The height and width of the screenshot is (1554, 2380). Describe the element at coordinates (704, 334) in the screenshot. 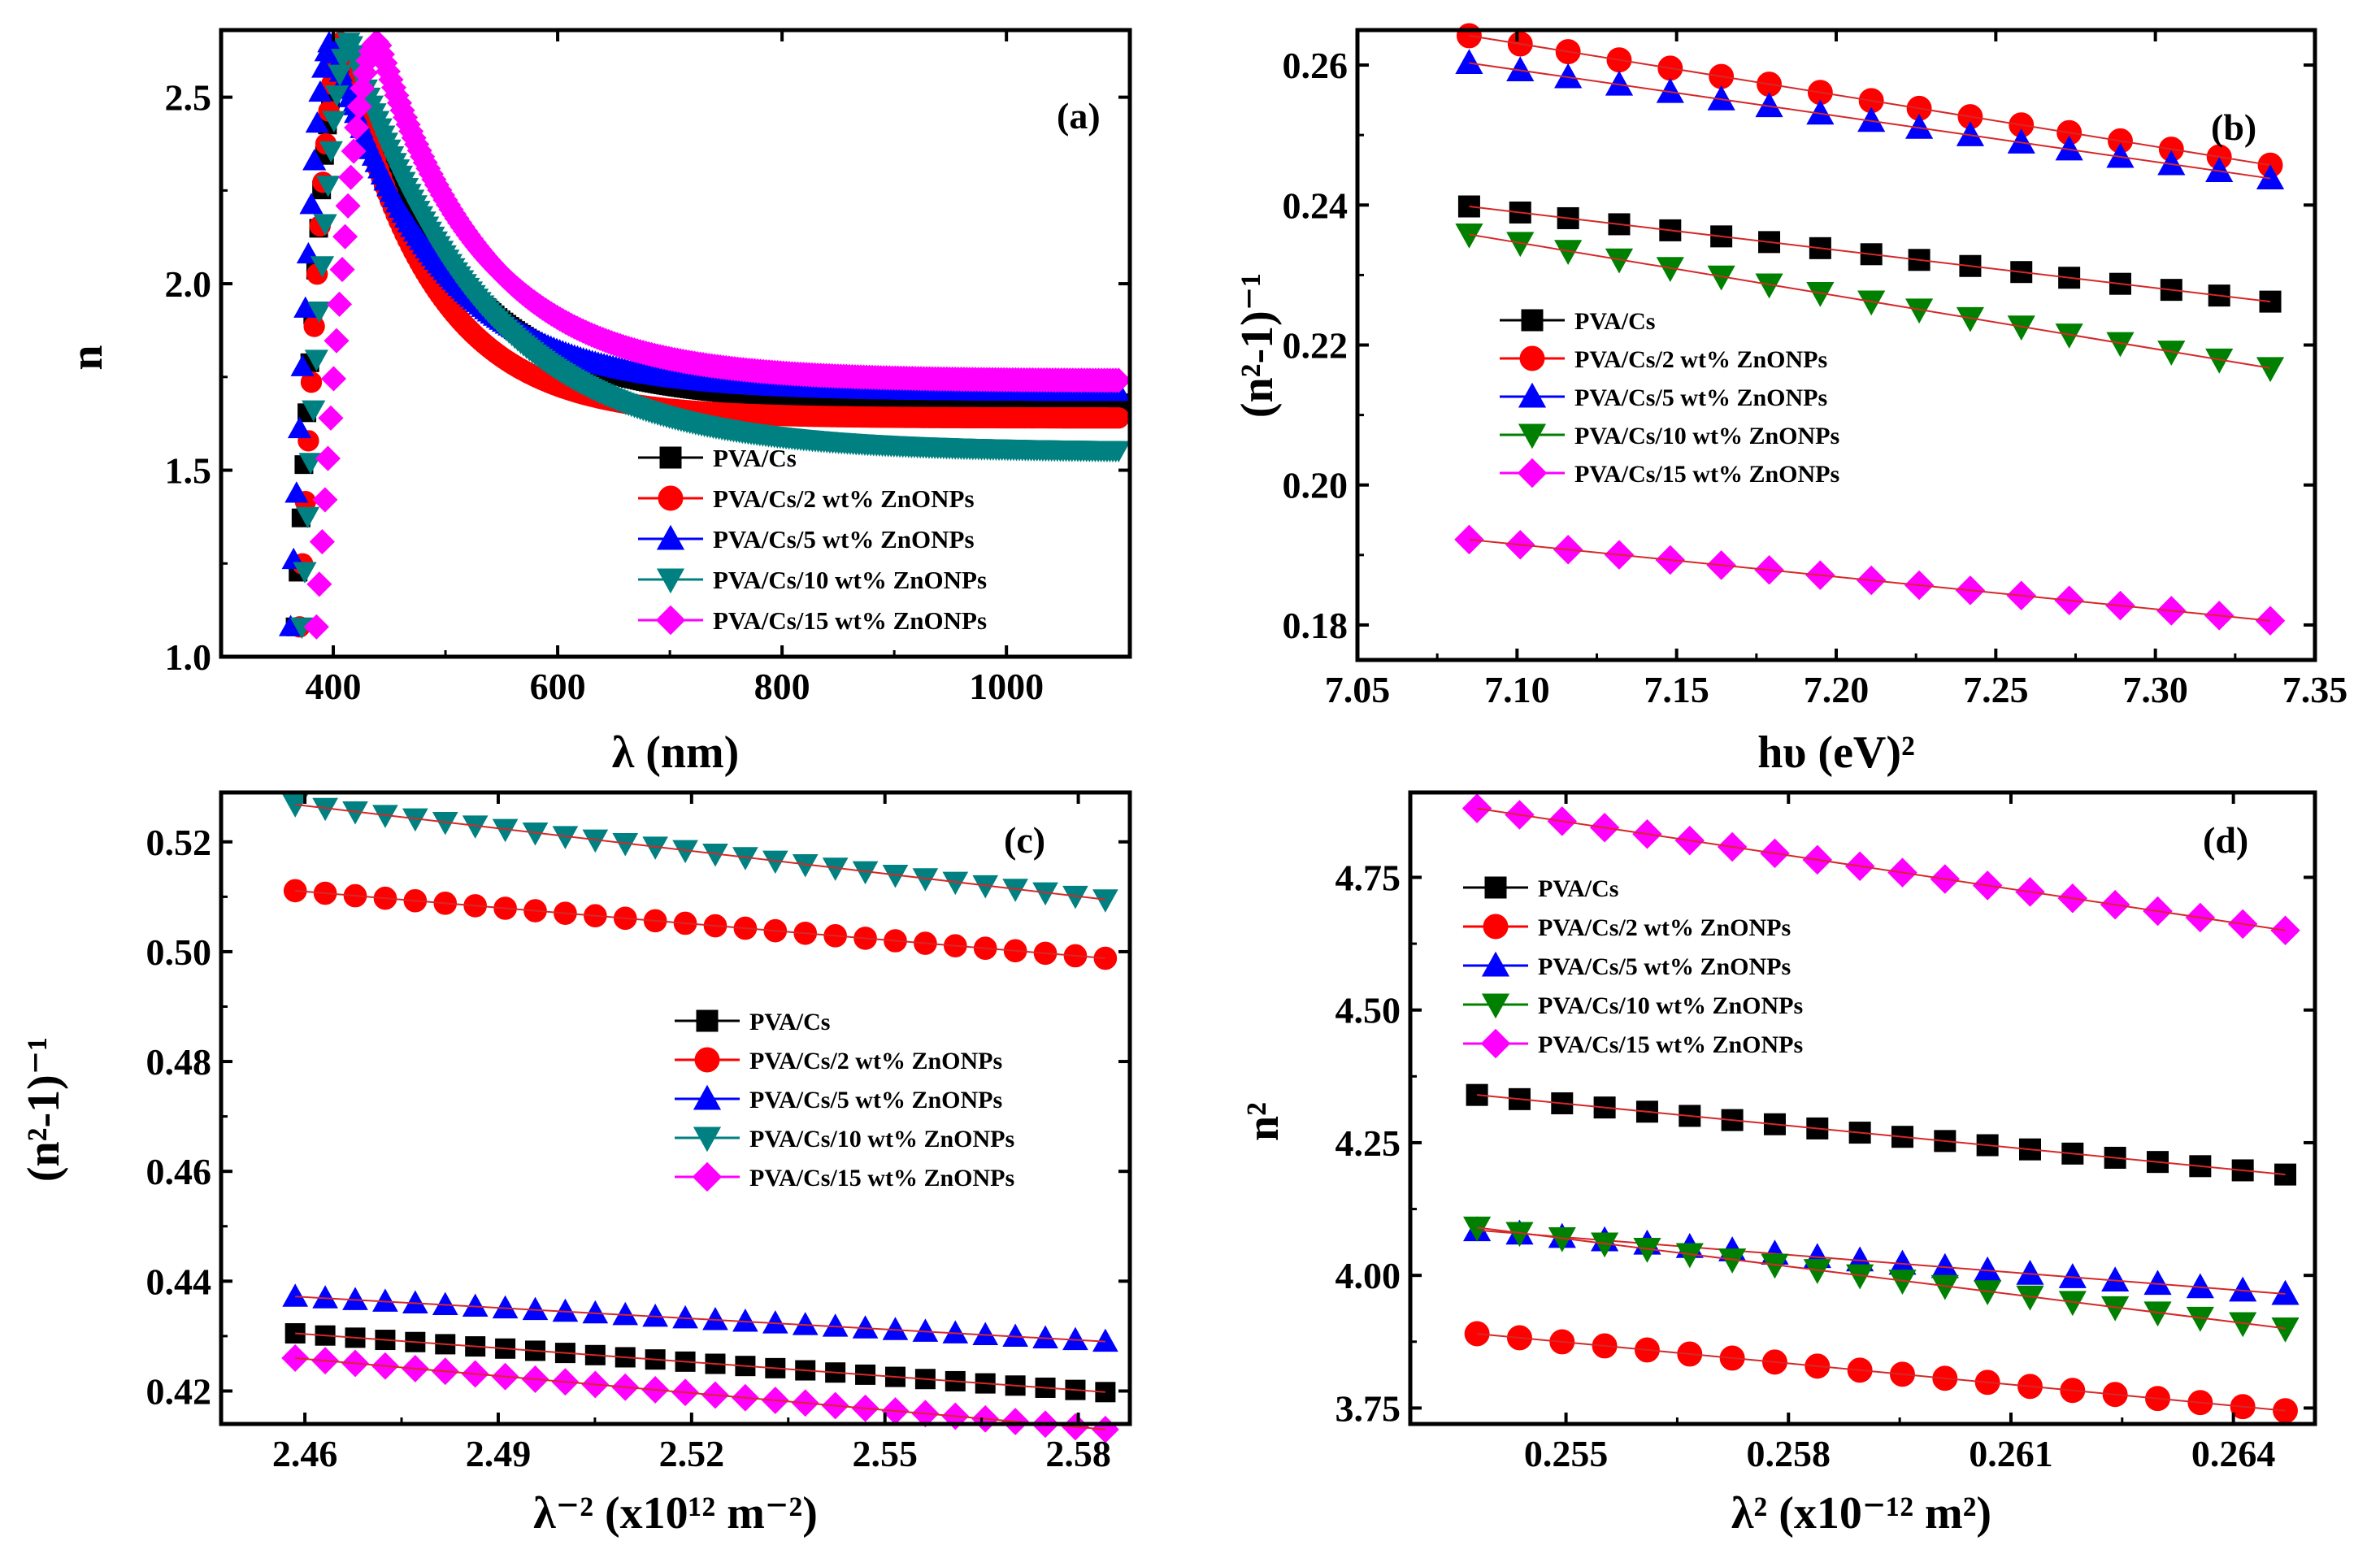

I see `panel-a-series` at that location.